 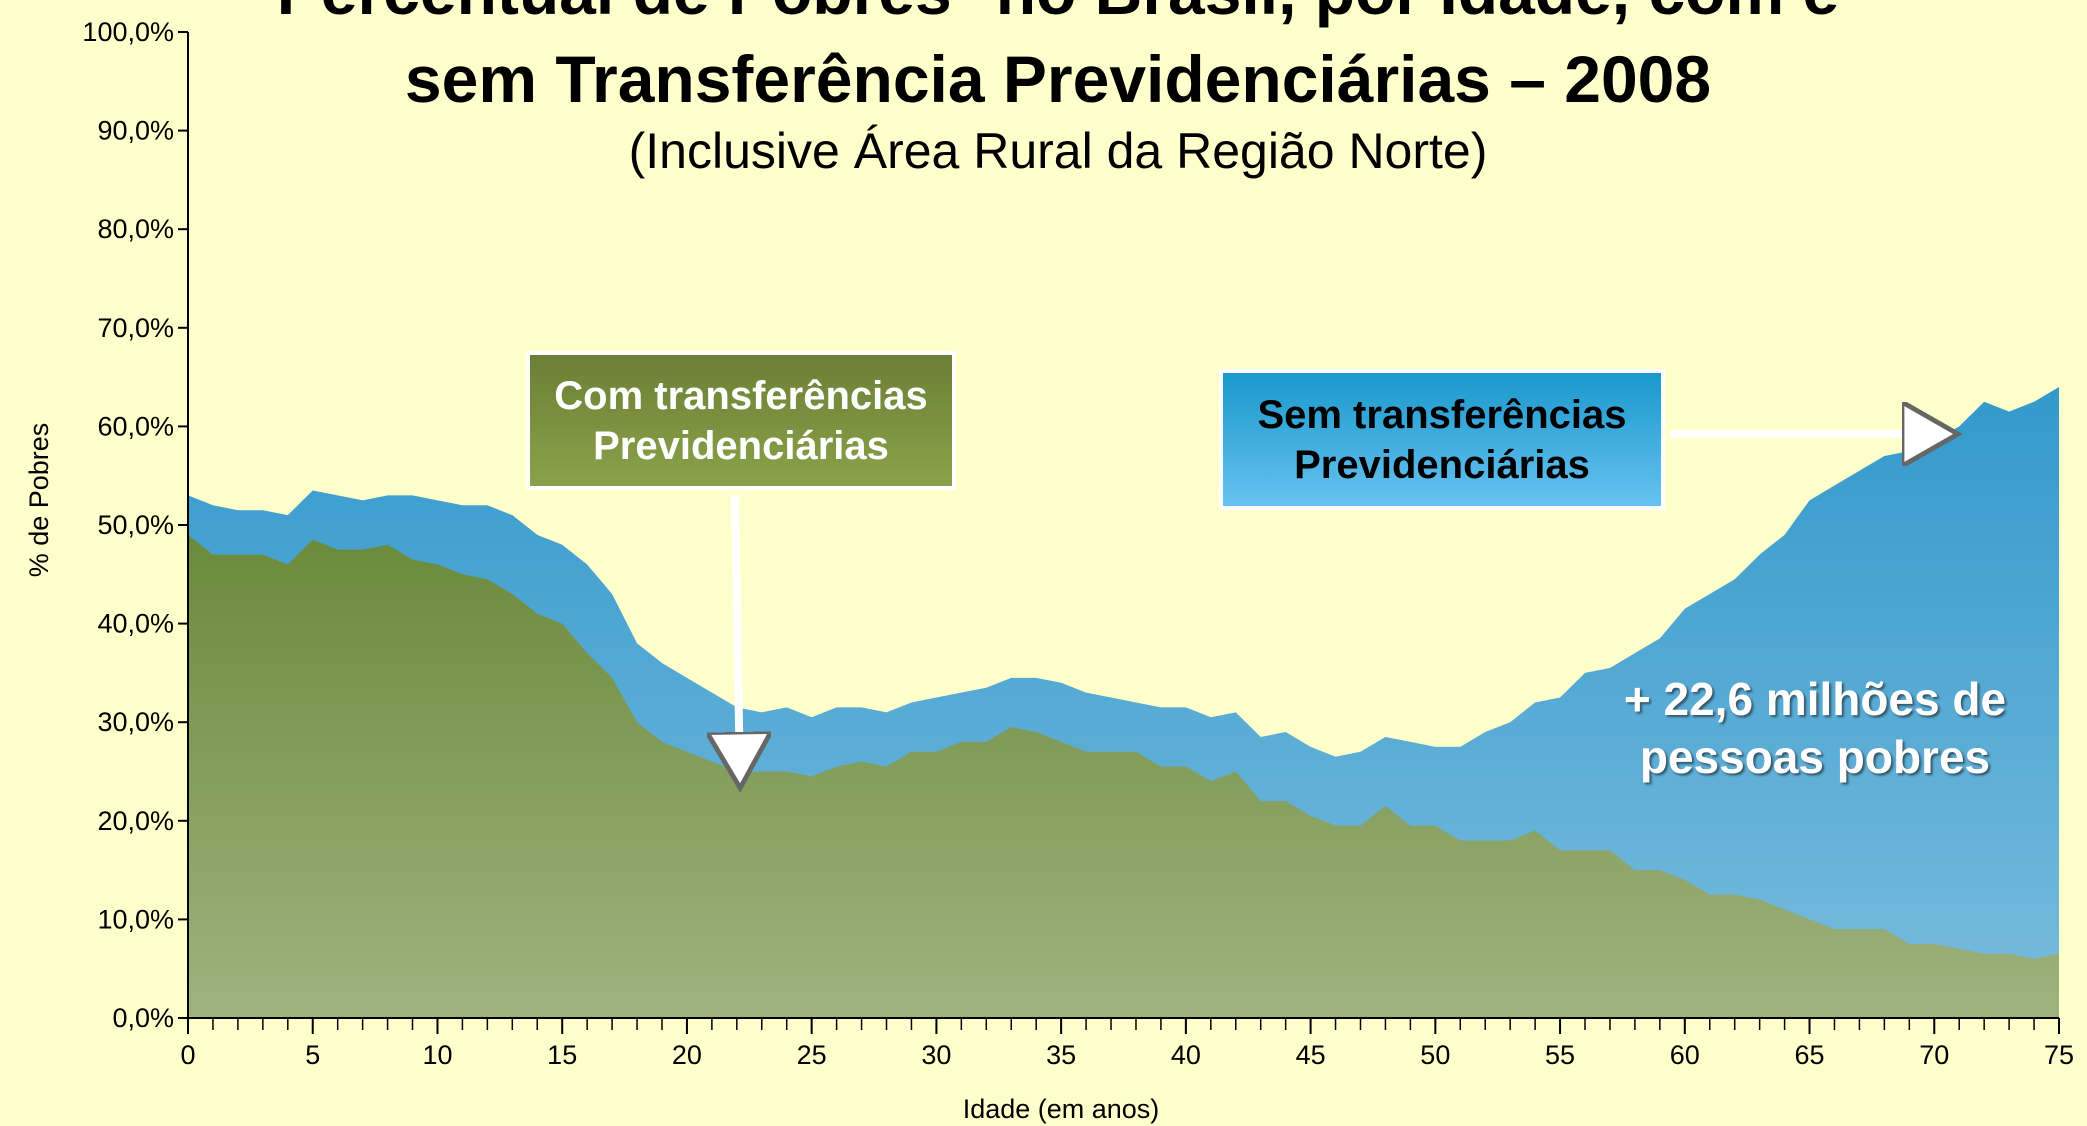 What do you see at coordinates (1560, 1055) in the screenshot?
I see `x-tick-label: 55` at bounding box center [1560, 1055].